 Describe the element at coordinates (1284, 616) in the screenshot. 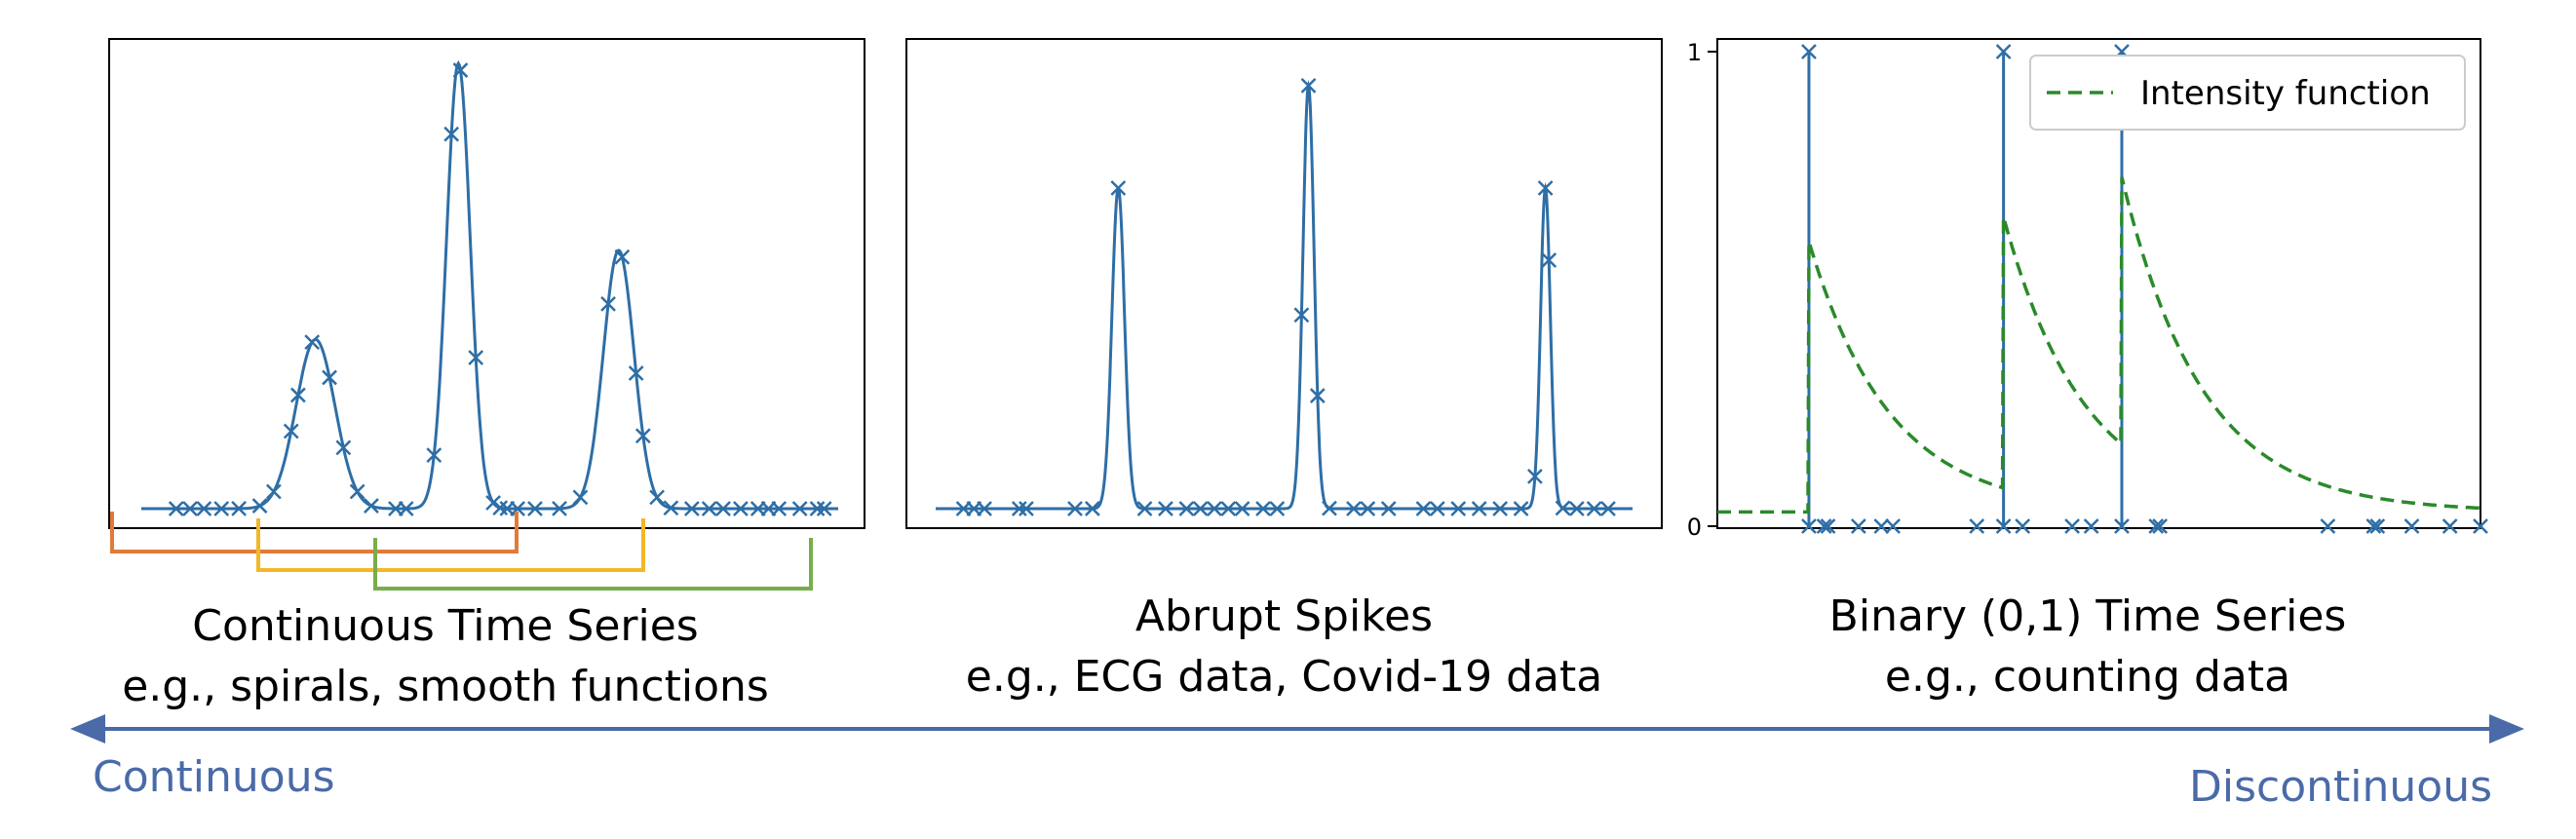

I see `caption-title: Abrupt Spikes` at that location.